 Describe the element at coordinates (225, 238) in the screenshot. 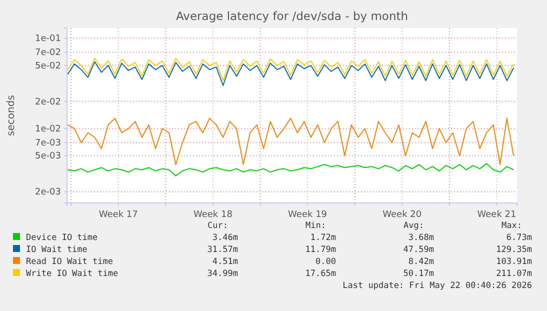

I see `text: 3.46m` at that location.